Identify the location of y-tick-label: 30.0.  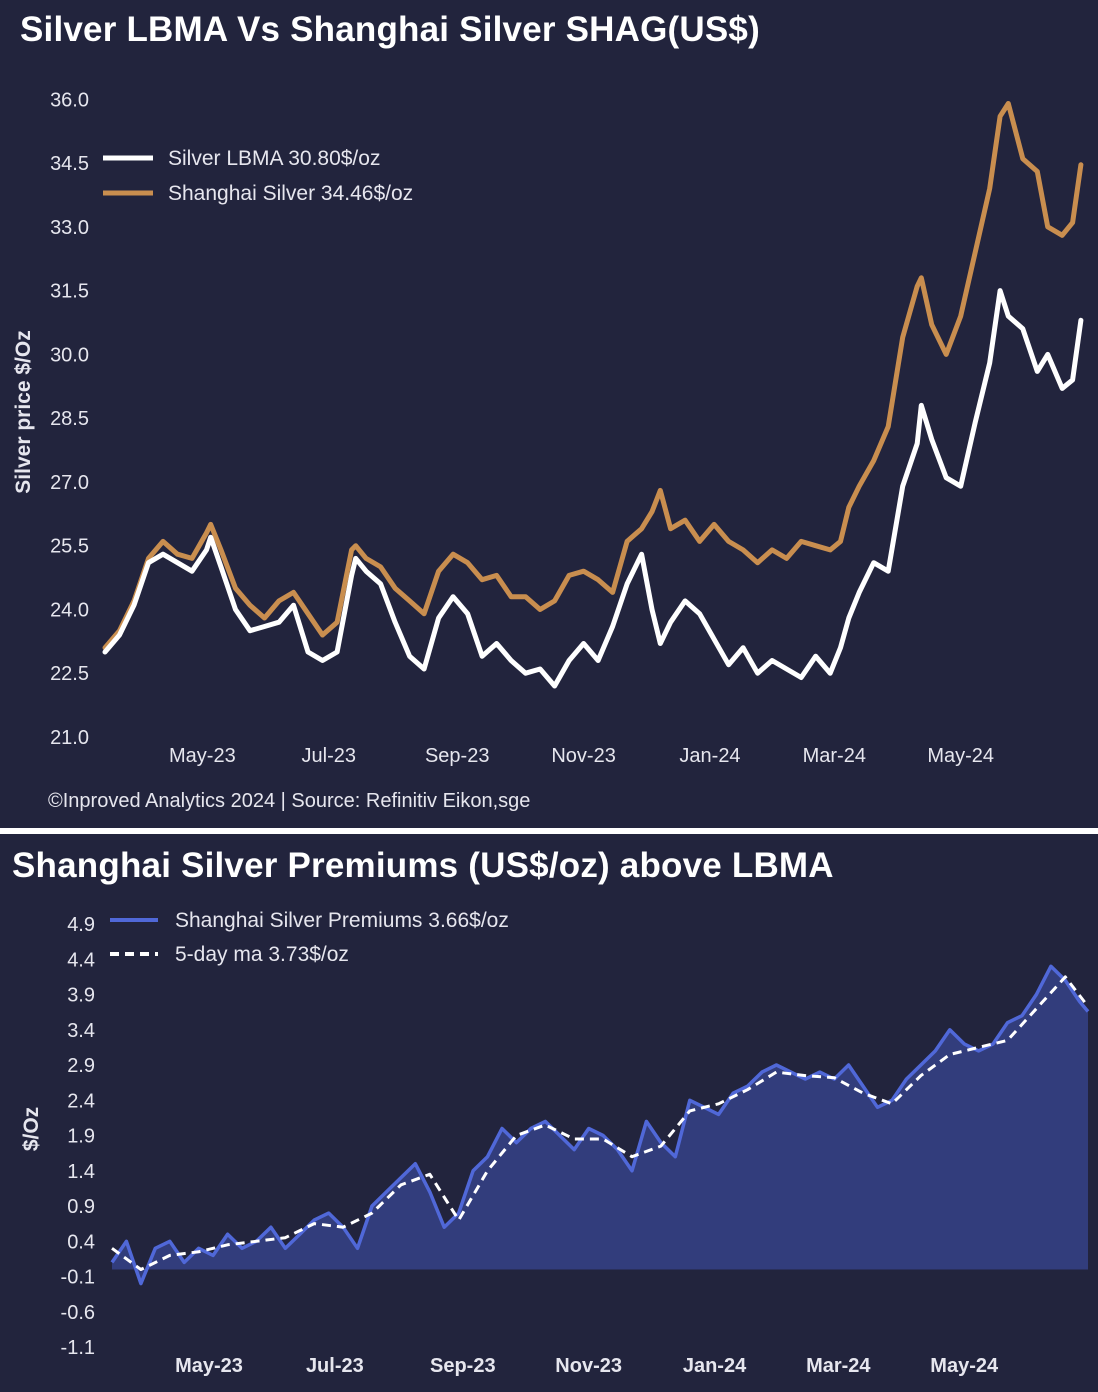
(69, 355).